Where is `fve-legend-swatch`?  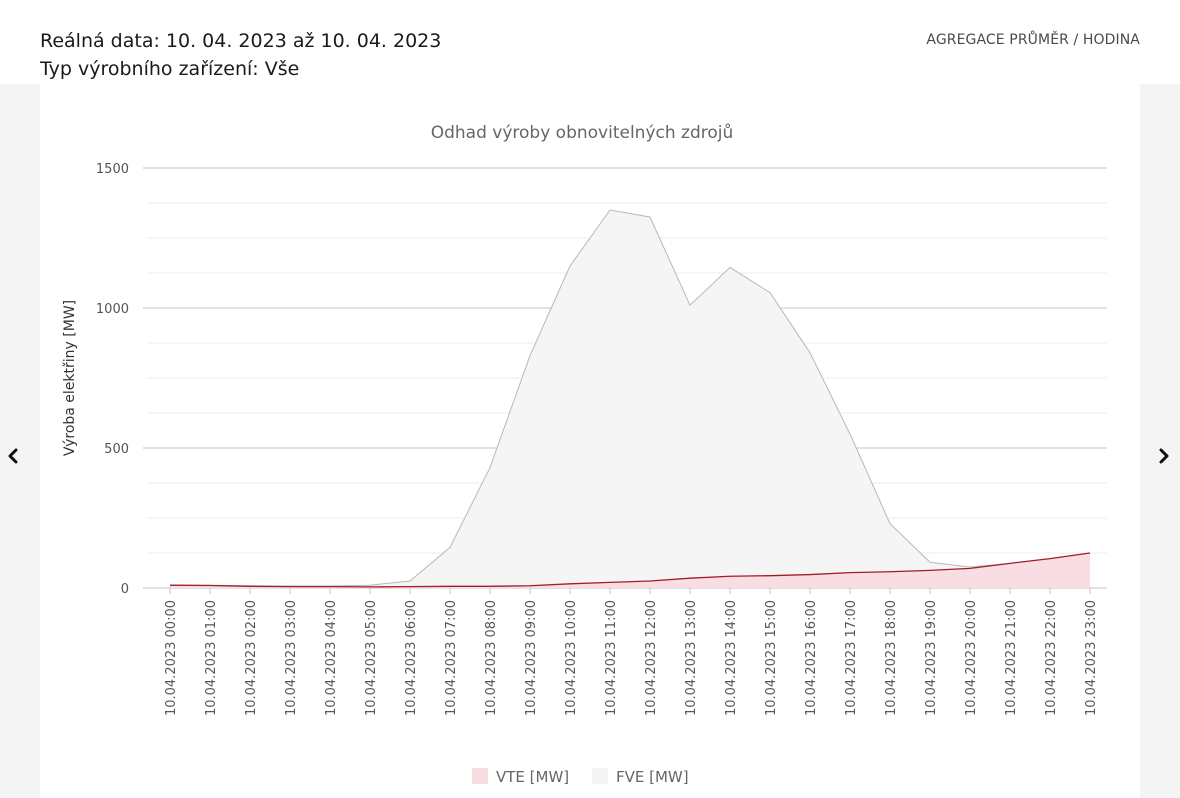
fve-legend-swatch is located at coordinates (600, 776).